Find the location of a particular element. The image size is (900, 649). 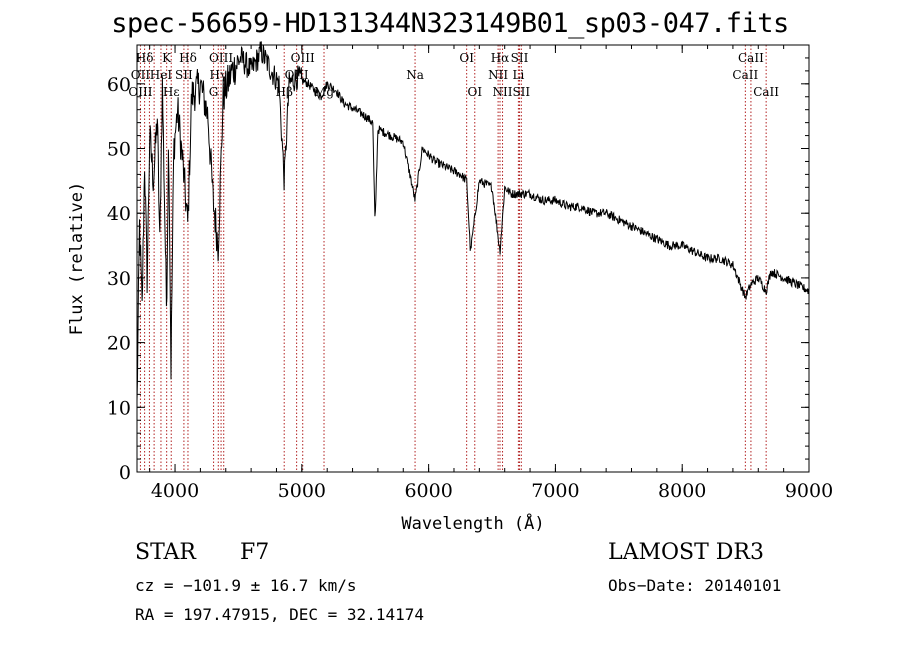

y-tick-label: 50 is located at coordinates (119, 150).